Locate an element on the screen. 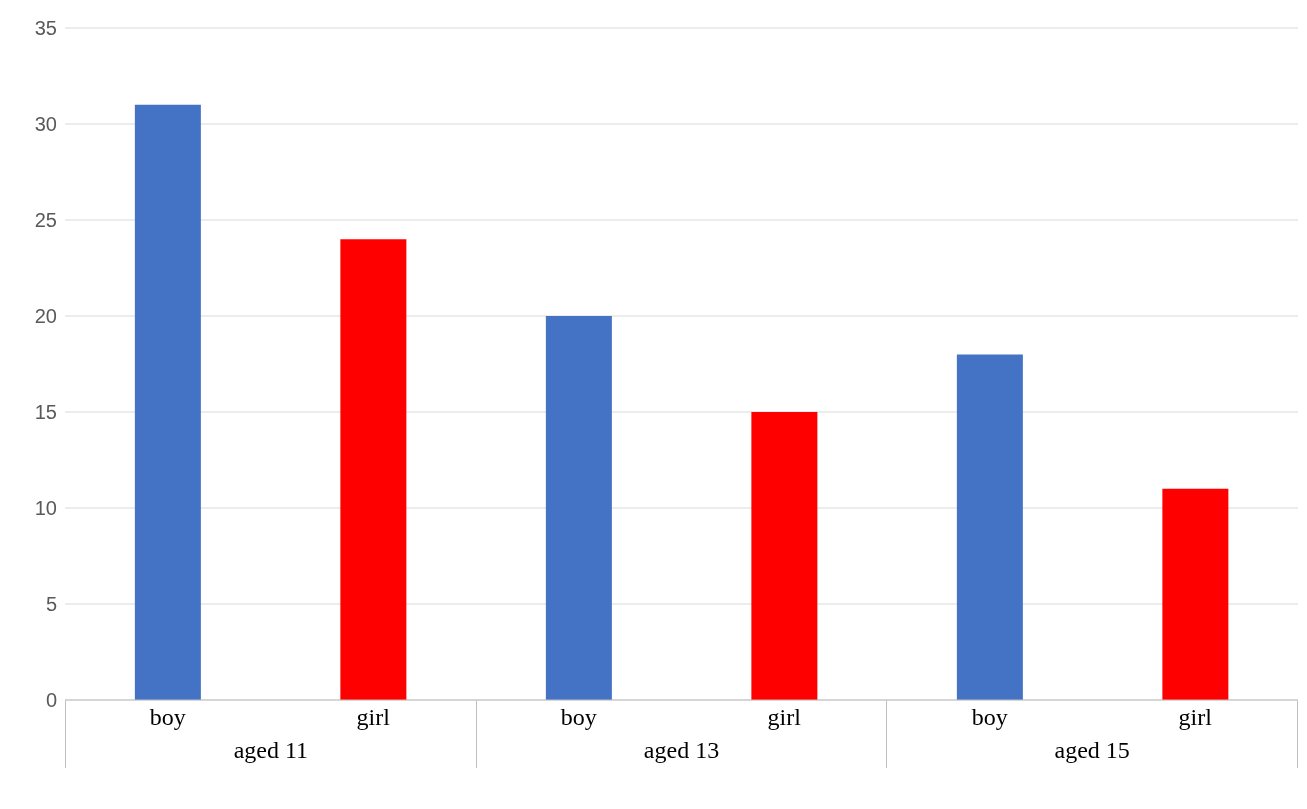  text: aged 11 is located at coordinates (271, 750).